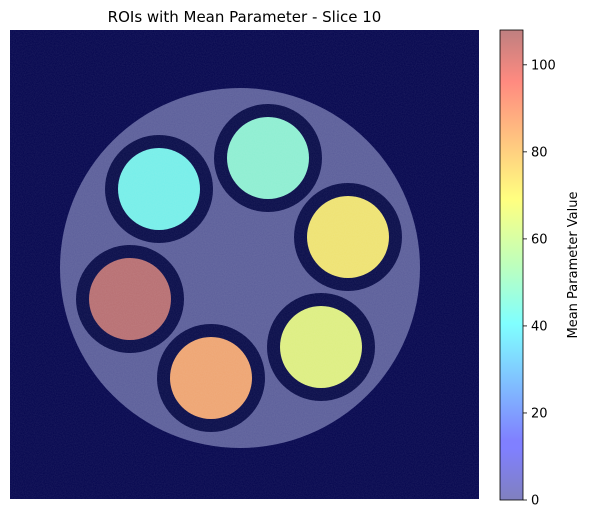  I want to click on colorbar-gradient, so click(511, 265).